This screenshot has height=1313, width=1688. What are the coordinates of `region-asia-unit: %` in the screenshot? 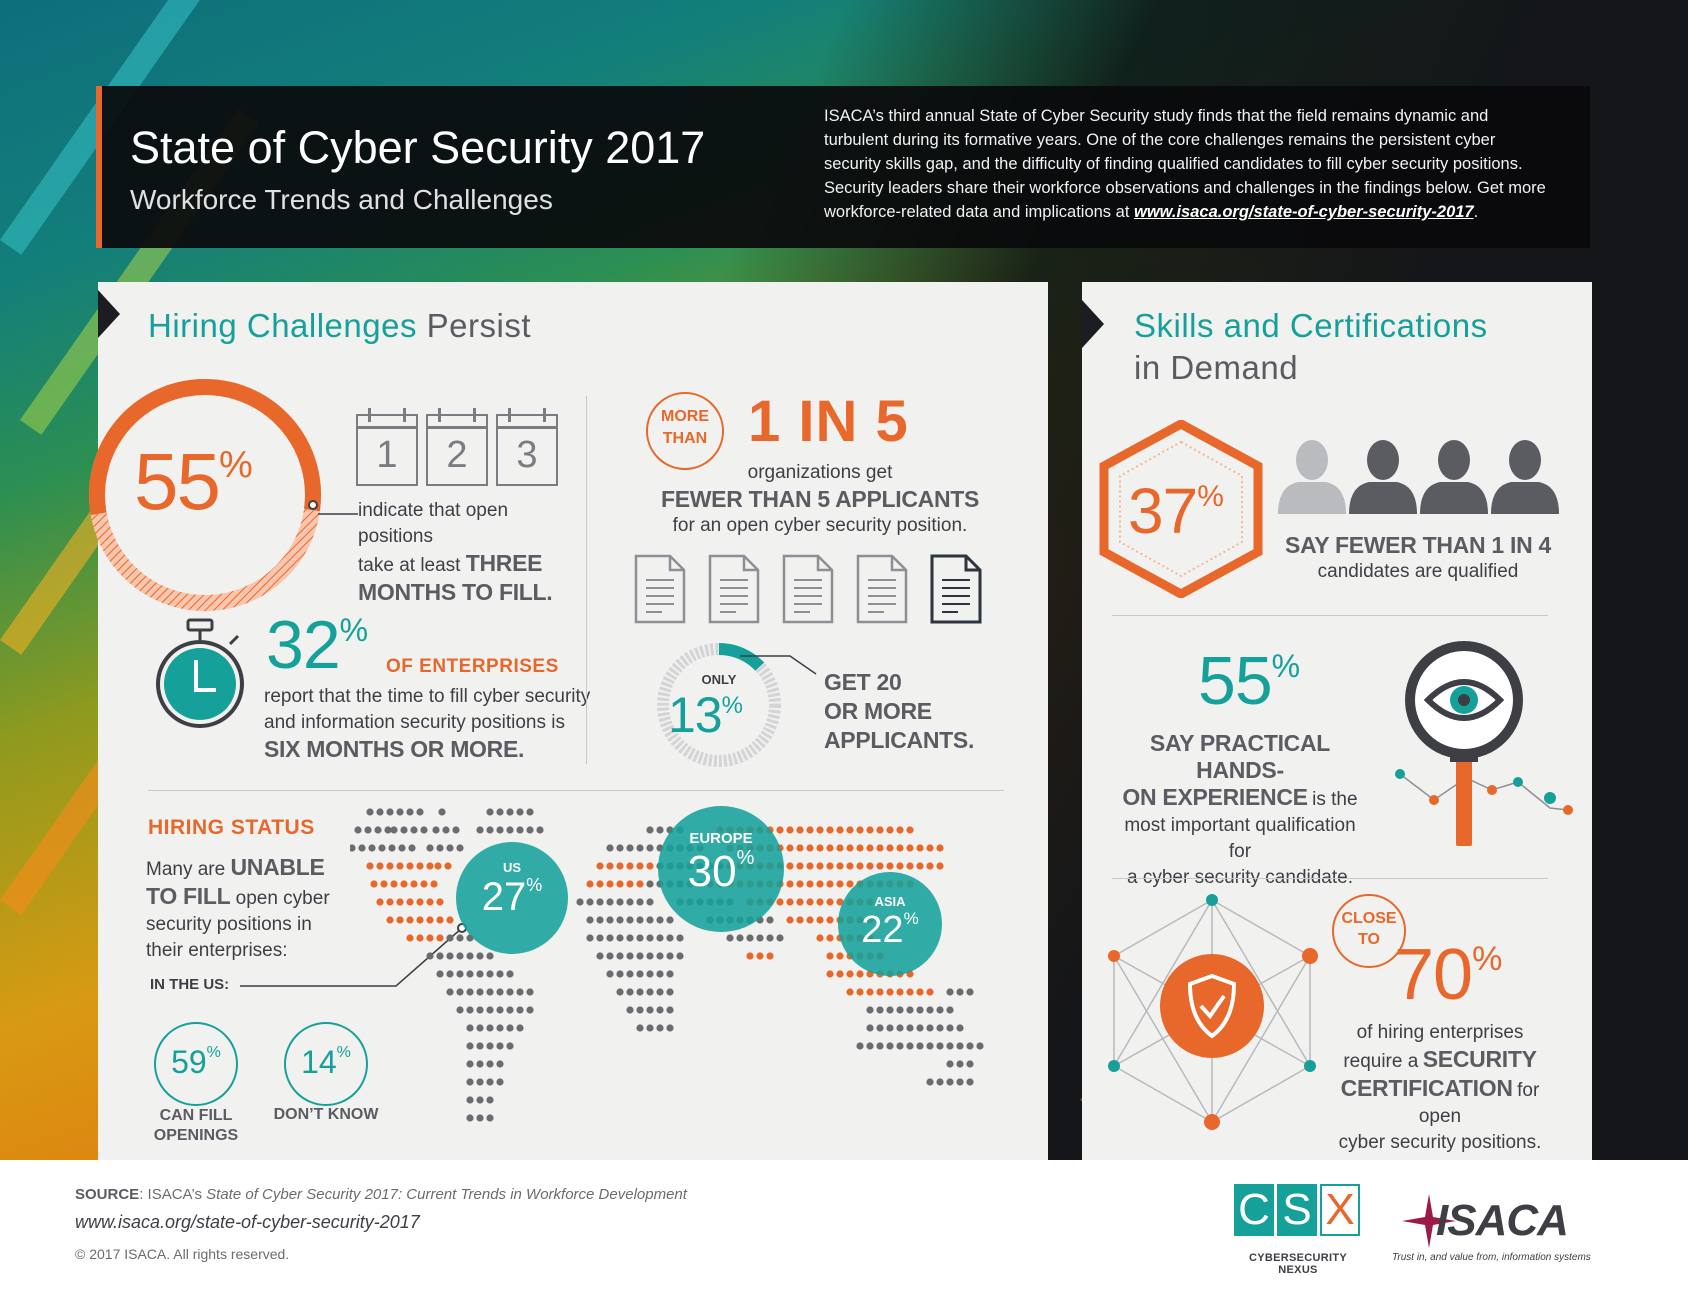 It's located at (911, 918).